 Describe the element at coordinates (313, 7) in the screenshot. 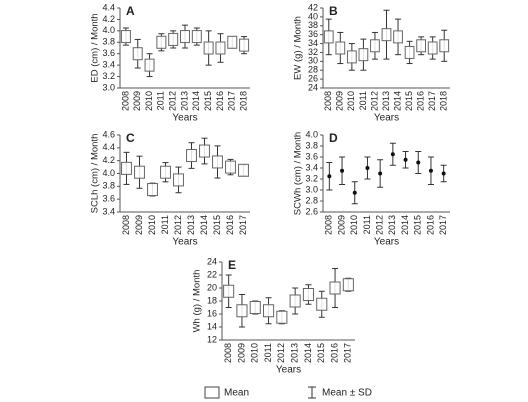

I see `y-tick-label: 42` at that location.